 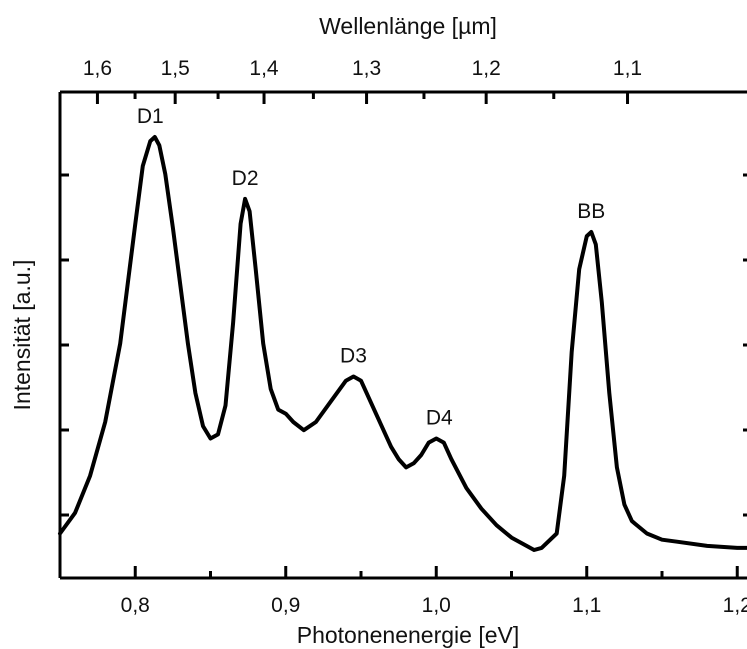 I want to click on x2-tick-label: 1,5, so click(x=175, y=68).